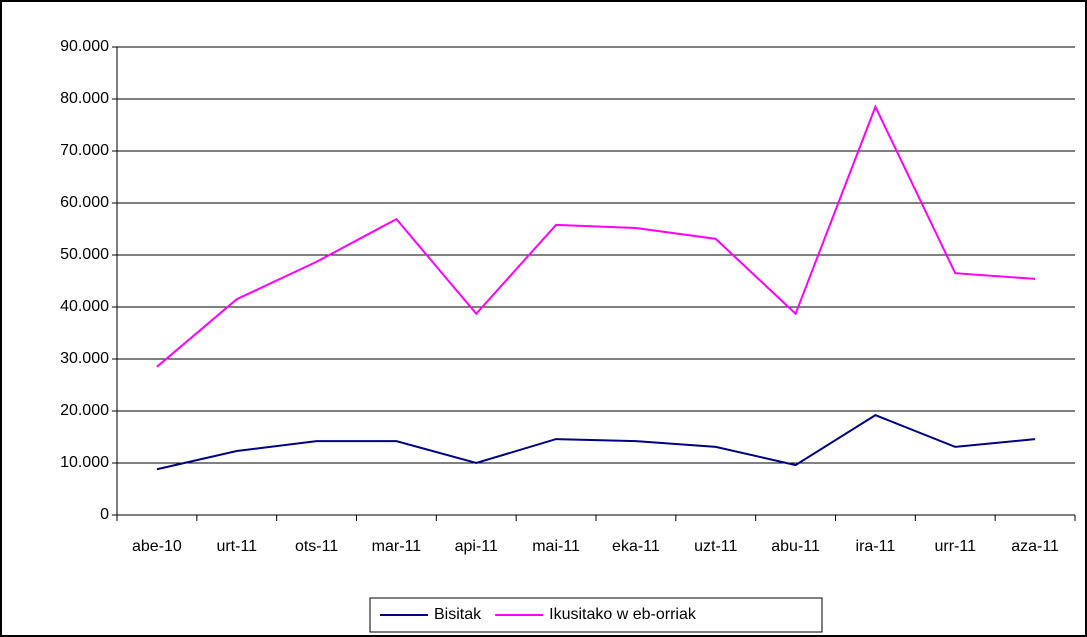 The width and height of the screenshot is (1087, 637). I want to click on x-tick-label: ots-11, so click(316, 546).